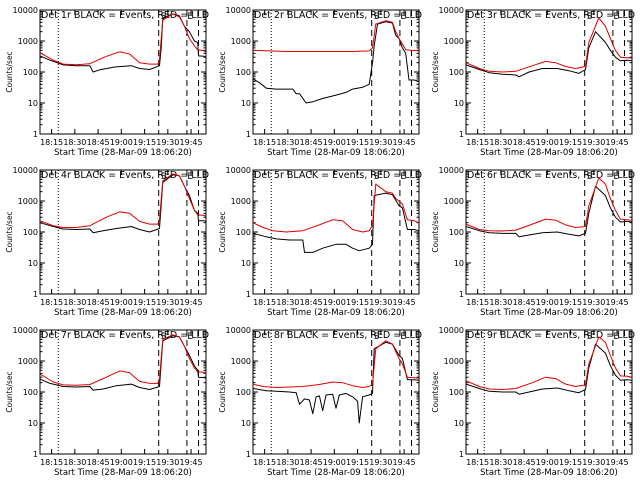 The height and width of the screenshot is (480, 640). I want to click on panel-title: Det 5r BLACK = Events, RED = LLD, so click(338, 175).